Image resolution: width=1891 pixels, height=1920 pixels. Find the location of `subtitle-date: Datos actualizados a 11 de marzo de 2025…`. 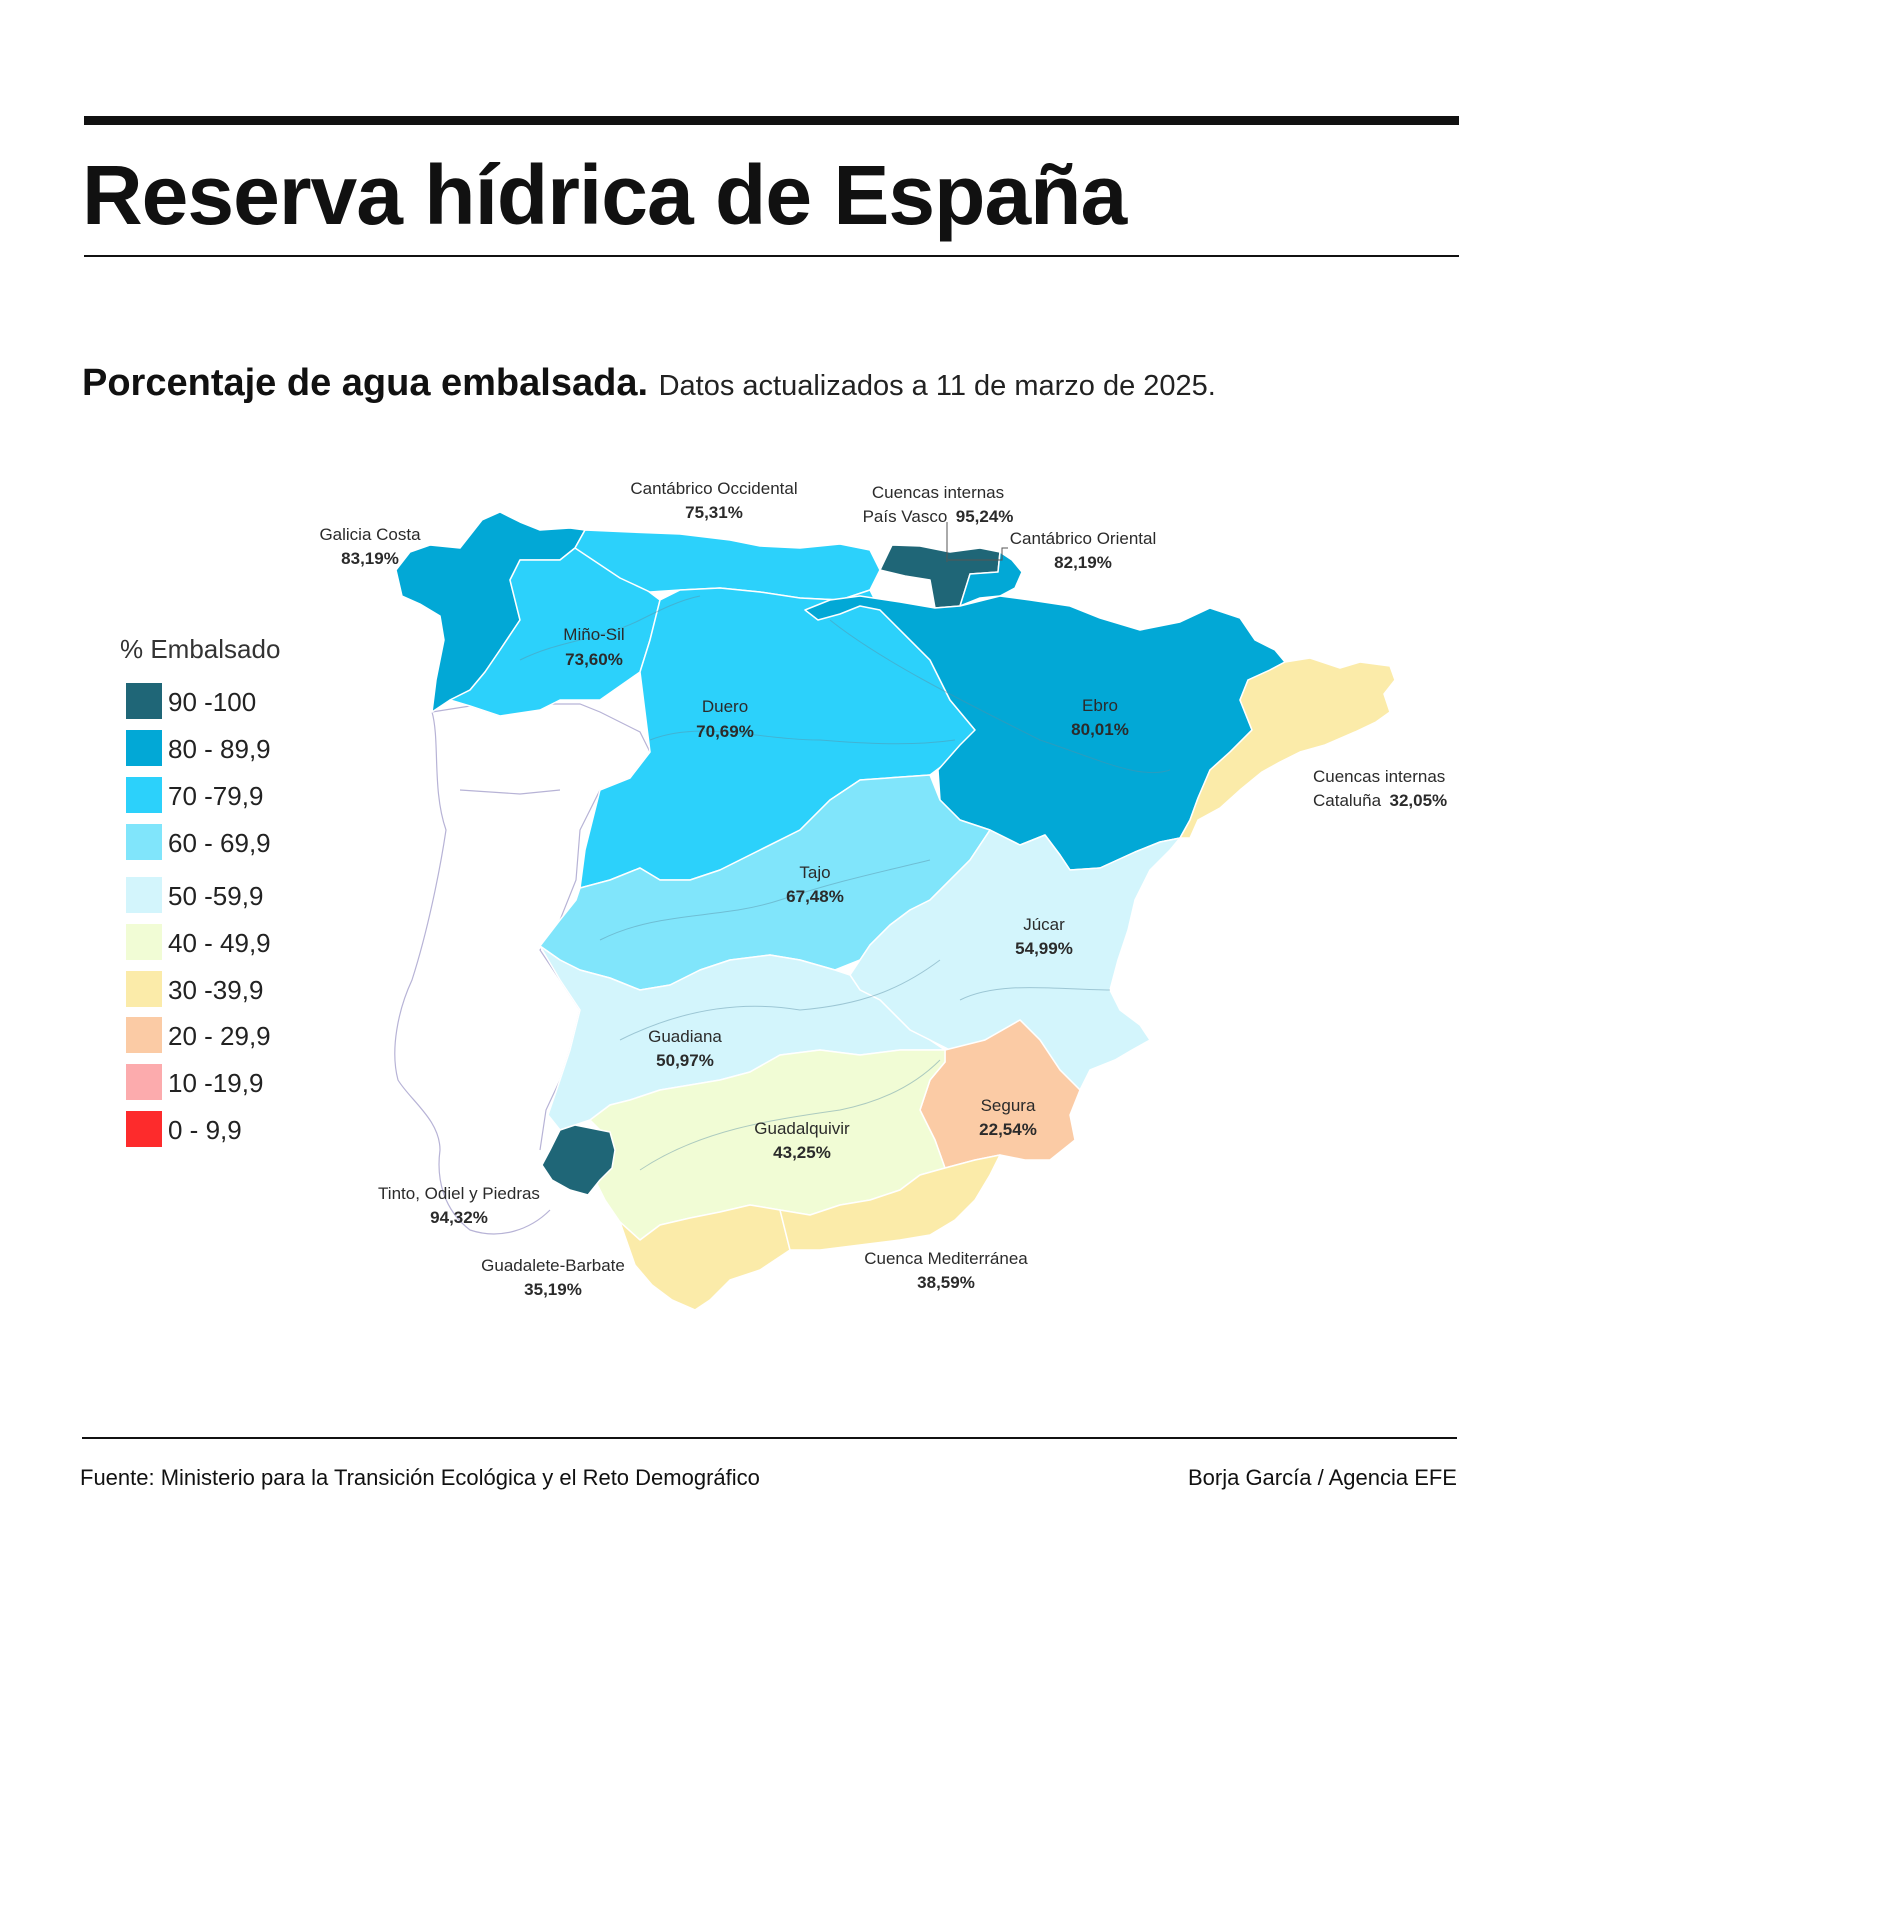

subtitle-date: Datos actualizados a 11 de marzo de 2025… is located at coordinates (937, 386).